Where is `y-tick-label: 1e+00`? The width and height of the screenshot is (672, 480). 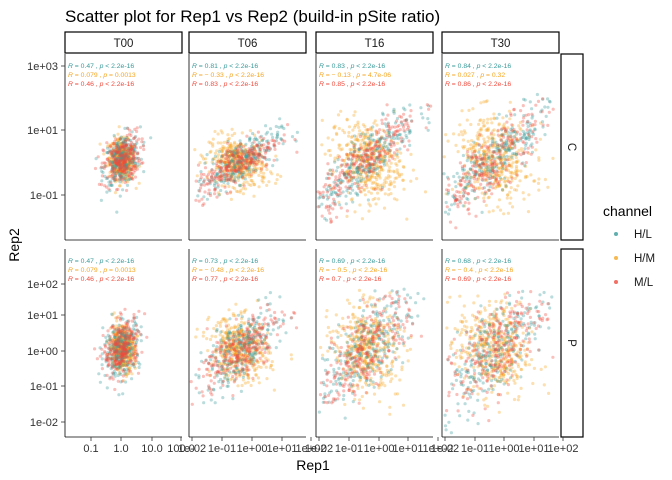
y-tick-label: 1e+00 is located at coordinates (42, 352).